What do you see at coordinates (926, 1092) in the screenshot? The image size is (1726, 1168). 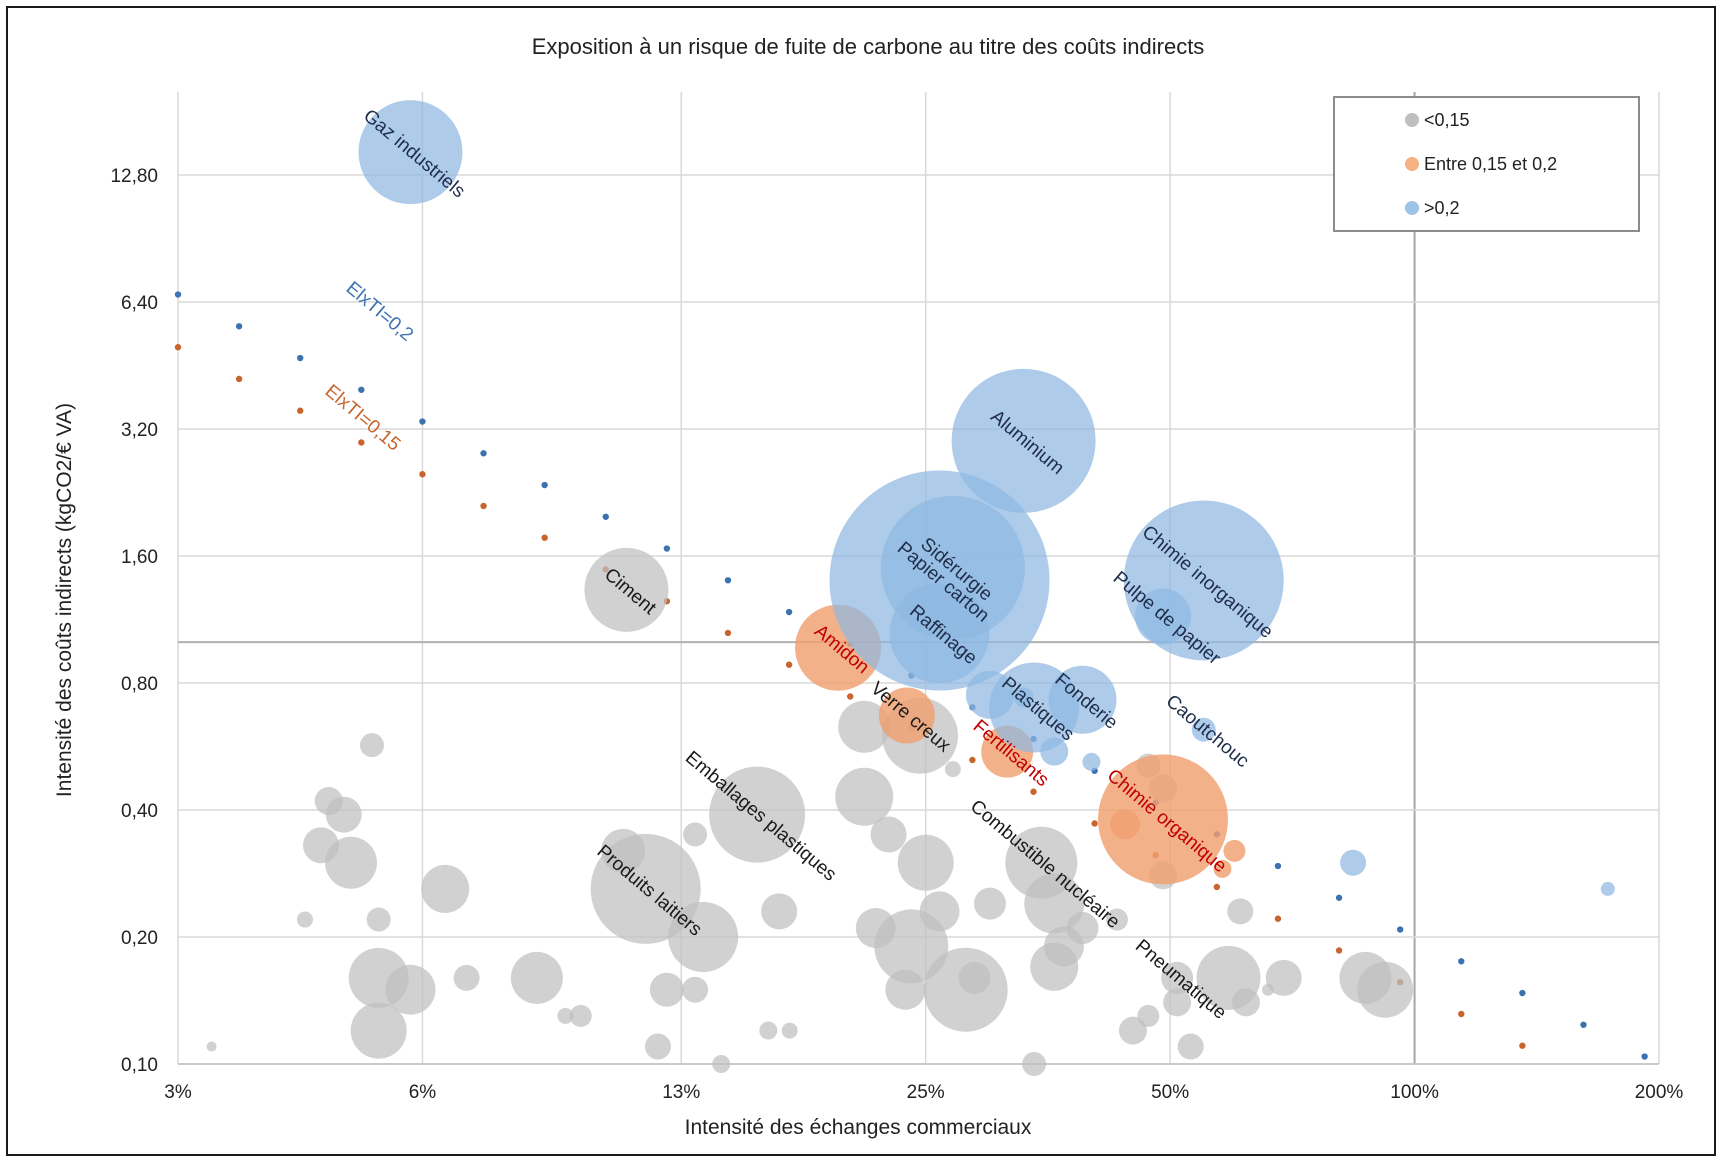 I see `x-tick-label: 25%` at bounding box center [926, 1092].